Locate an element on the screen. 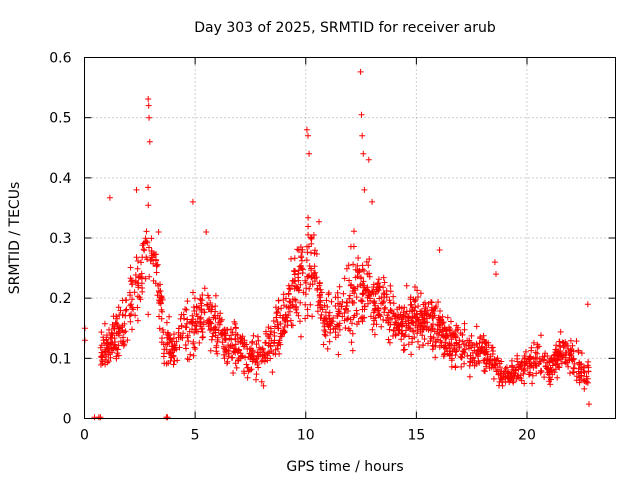  y-tick-label: 0.4 is located at coordinates (60, 179).